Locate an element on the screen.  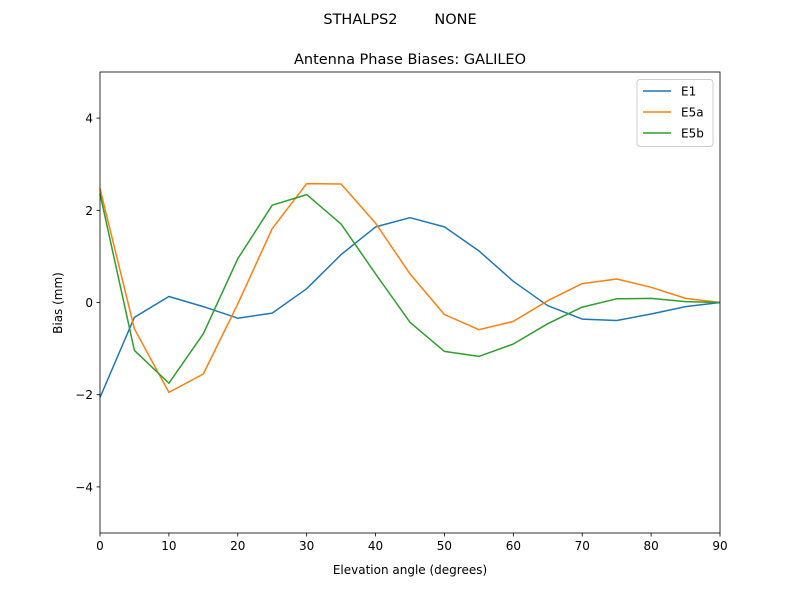
x-axis-label: Elevation angle (degrees) is located at coordinates (410, 570).